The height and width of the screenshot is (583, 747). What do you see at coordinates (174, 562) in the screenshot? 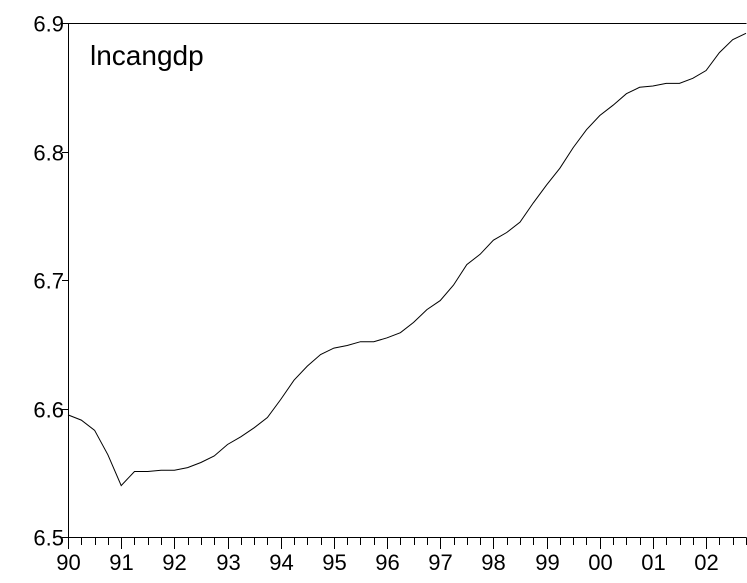
I see `x-tick-label: 92` at bounding box center [174, 562].